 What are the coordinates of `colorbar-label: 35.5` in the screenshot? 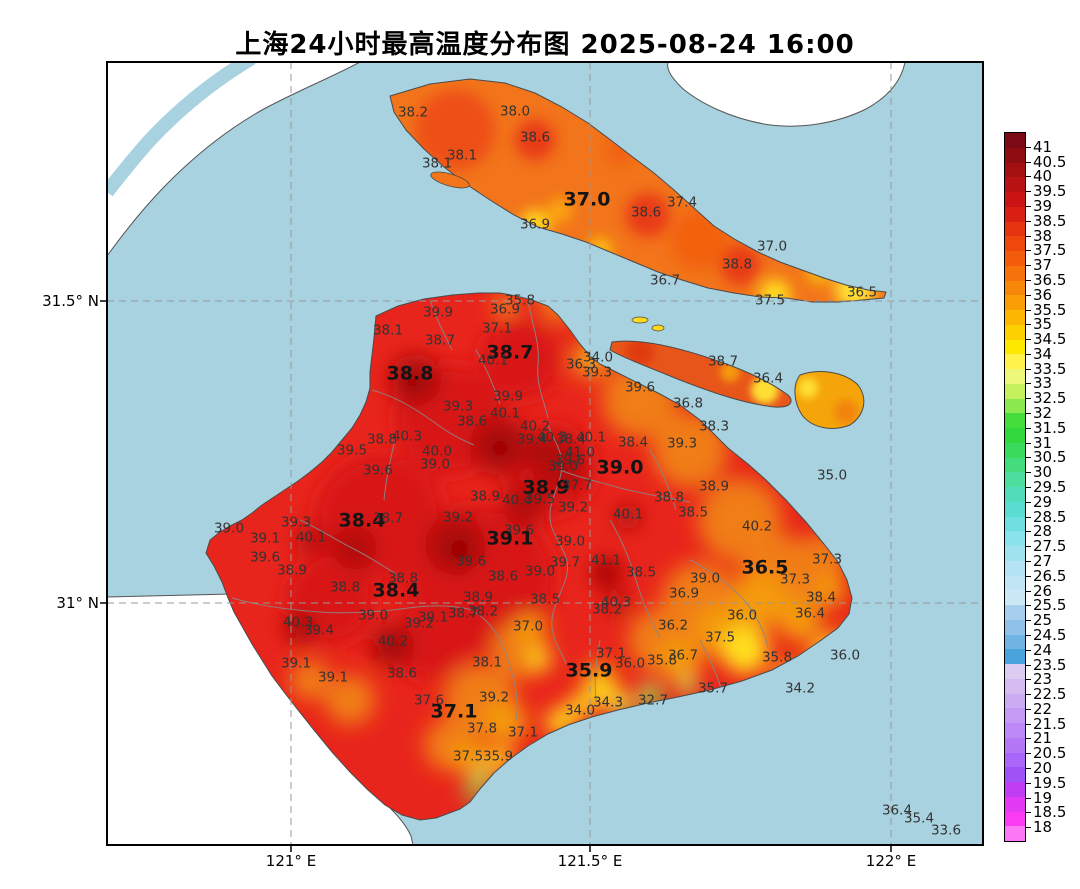 It's located at (1050, 309).